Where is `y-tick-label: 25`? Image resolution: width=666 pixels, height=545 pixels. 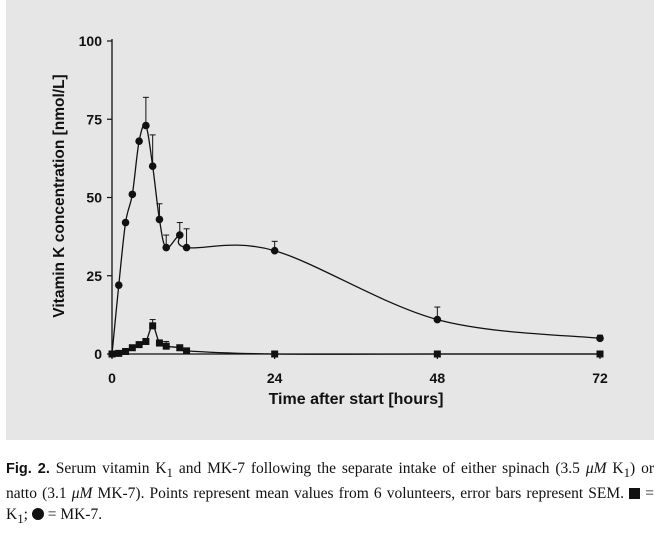 y-tick-label: 25 is located at coordinates (94, 276).